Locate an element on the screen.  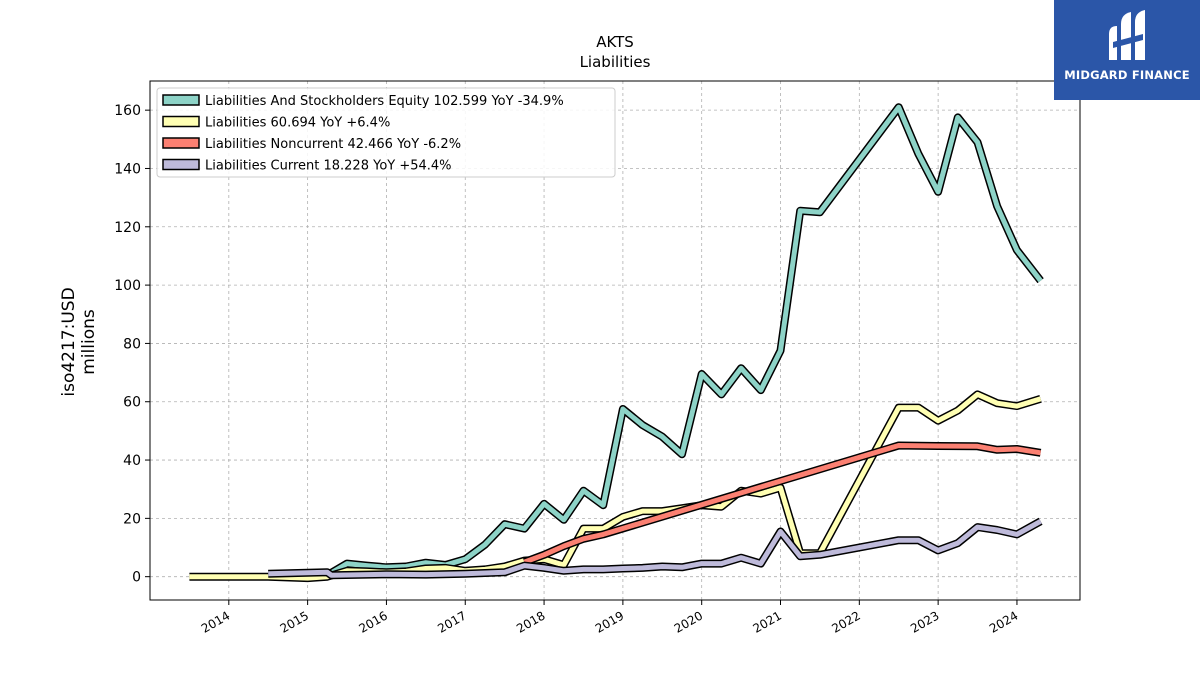
x-tick-label: 2017 is located at coordinates (451, 621).